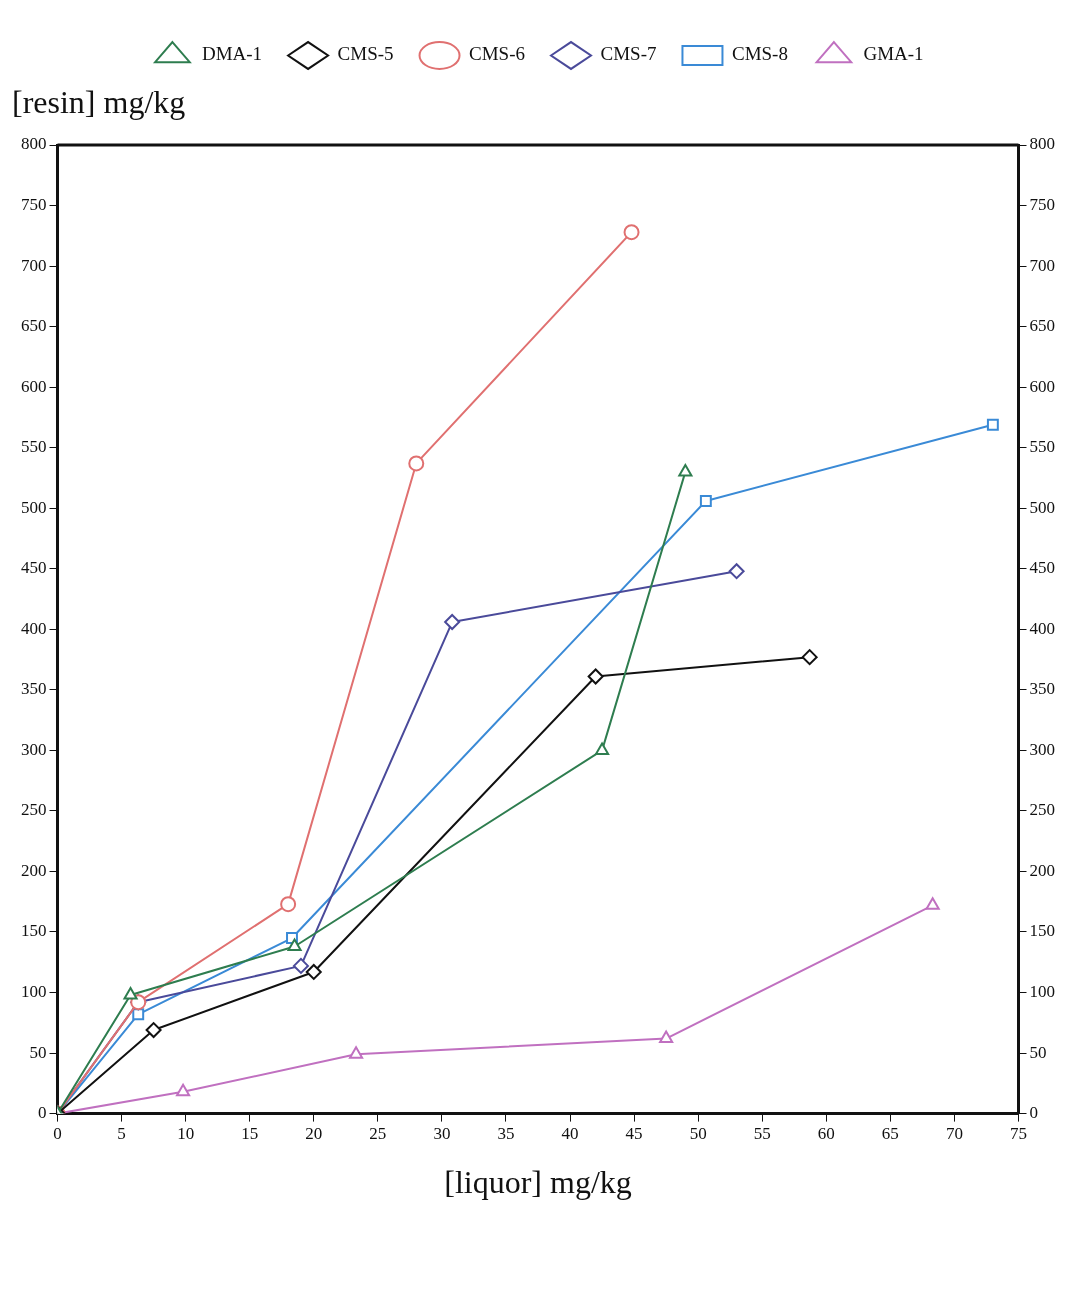 This screenshot has width=1078, height=1298. Describe the element at coordinates (1042, 931) in the screenshot. I see `y2-tick-label: 150` at that location.